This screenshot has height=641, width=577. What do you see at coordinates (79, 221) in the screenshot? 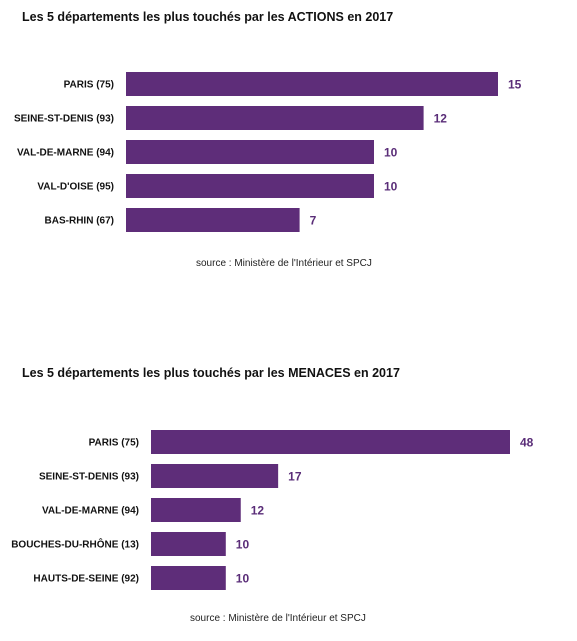
I see `category-label: BAS-RHIN (67)` at bounding box center [79, 221].